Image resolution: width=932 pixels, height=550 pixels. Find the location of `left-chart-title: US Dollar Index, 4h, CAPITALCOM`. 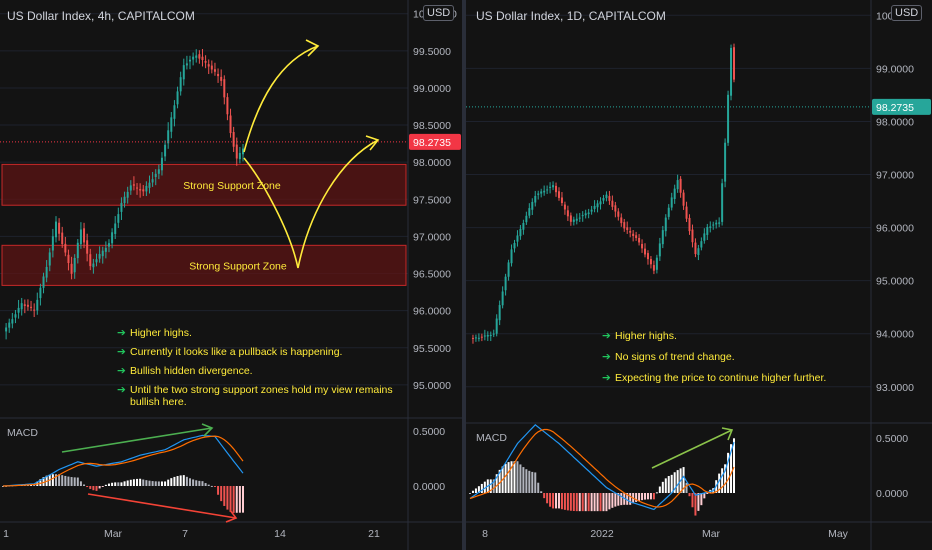

left-chart-title: US Dollar Index, 4h, CAPITALCOM is located at coordinates (101, 16).